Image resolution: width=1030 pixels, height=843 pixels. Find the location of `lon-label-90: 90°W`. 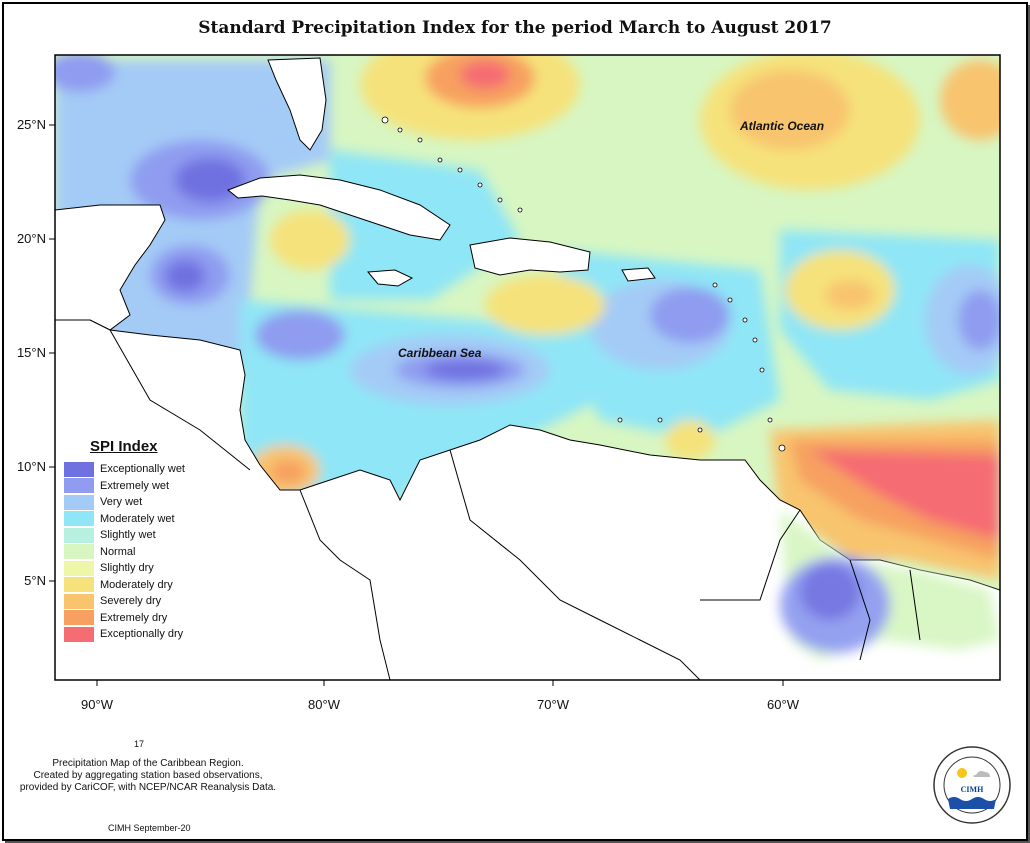

lon-label-90: 90°W is located at coordinates (97, 704).